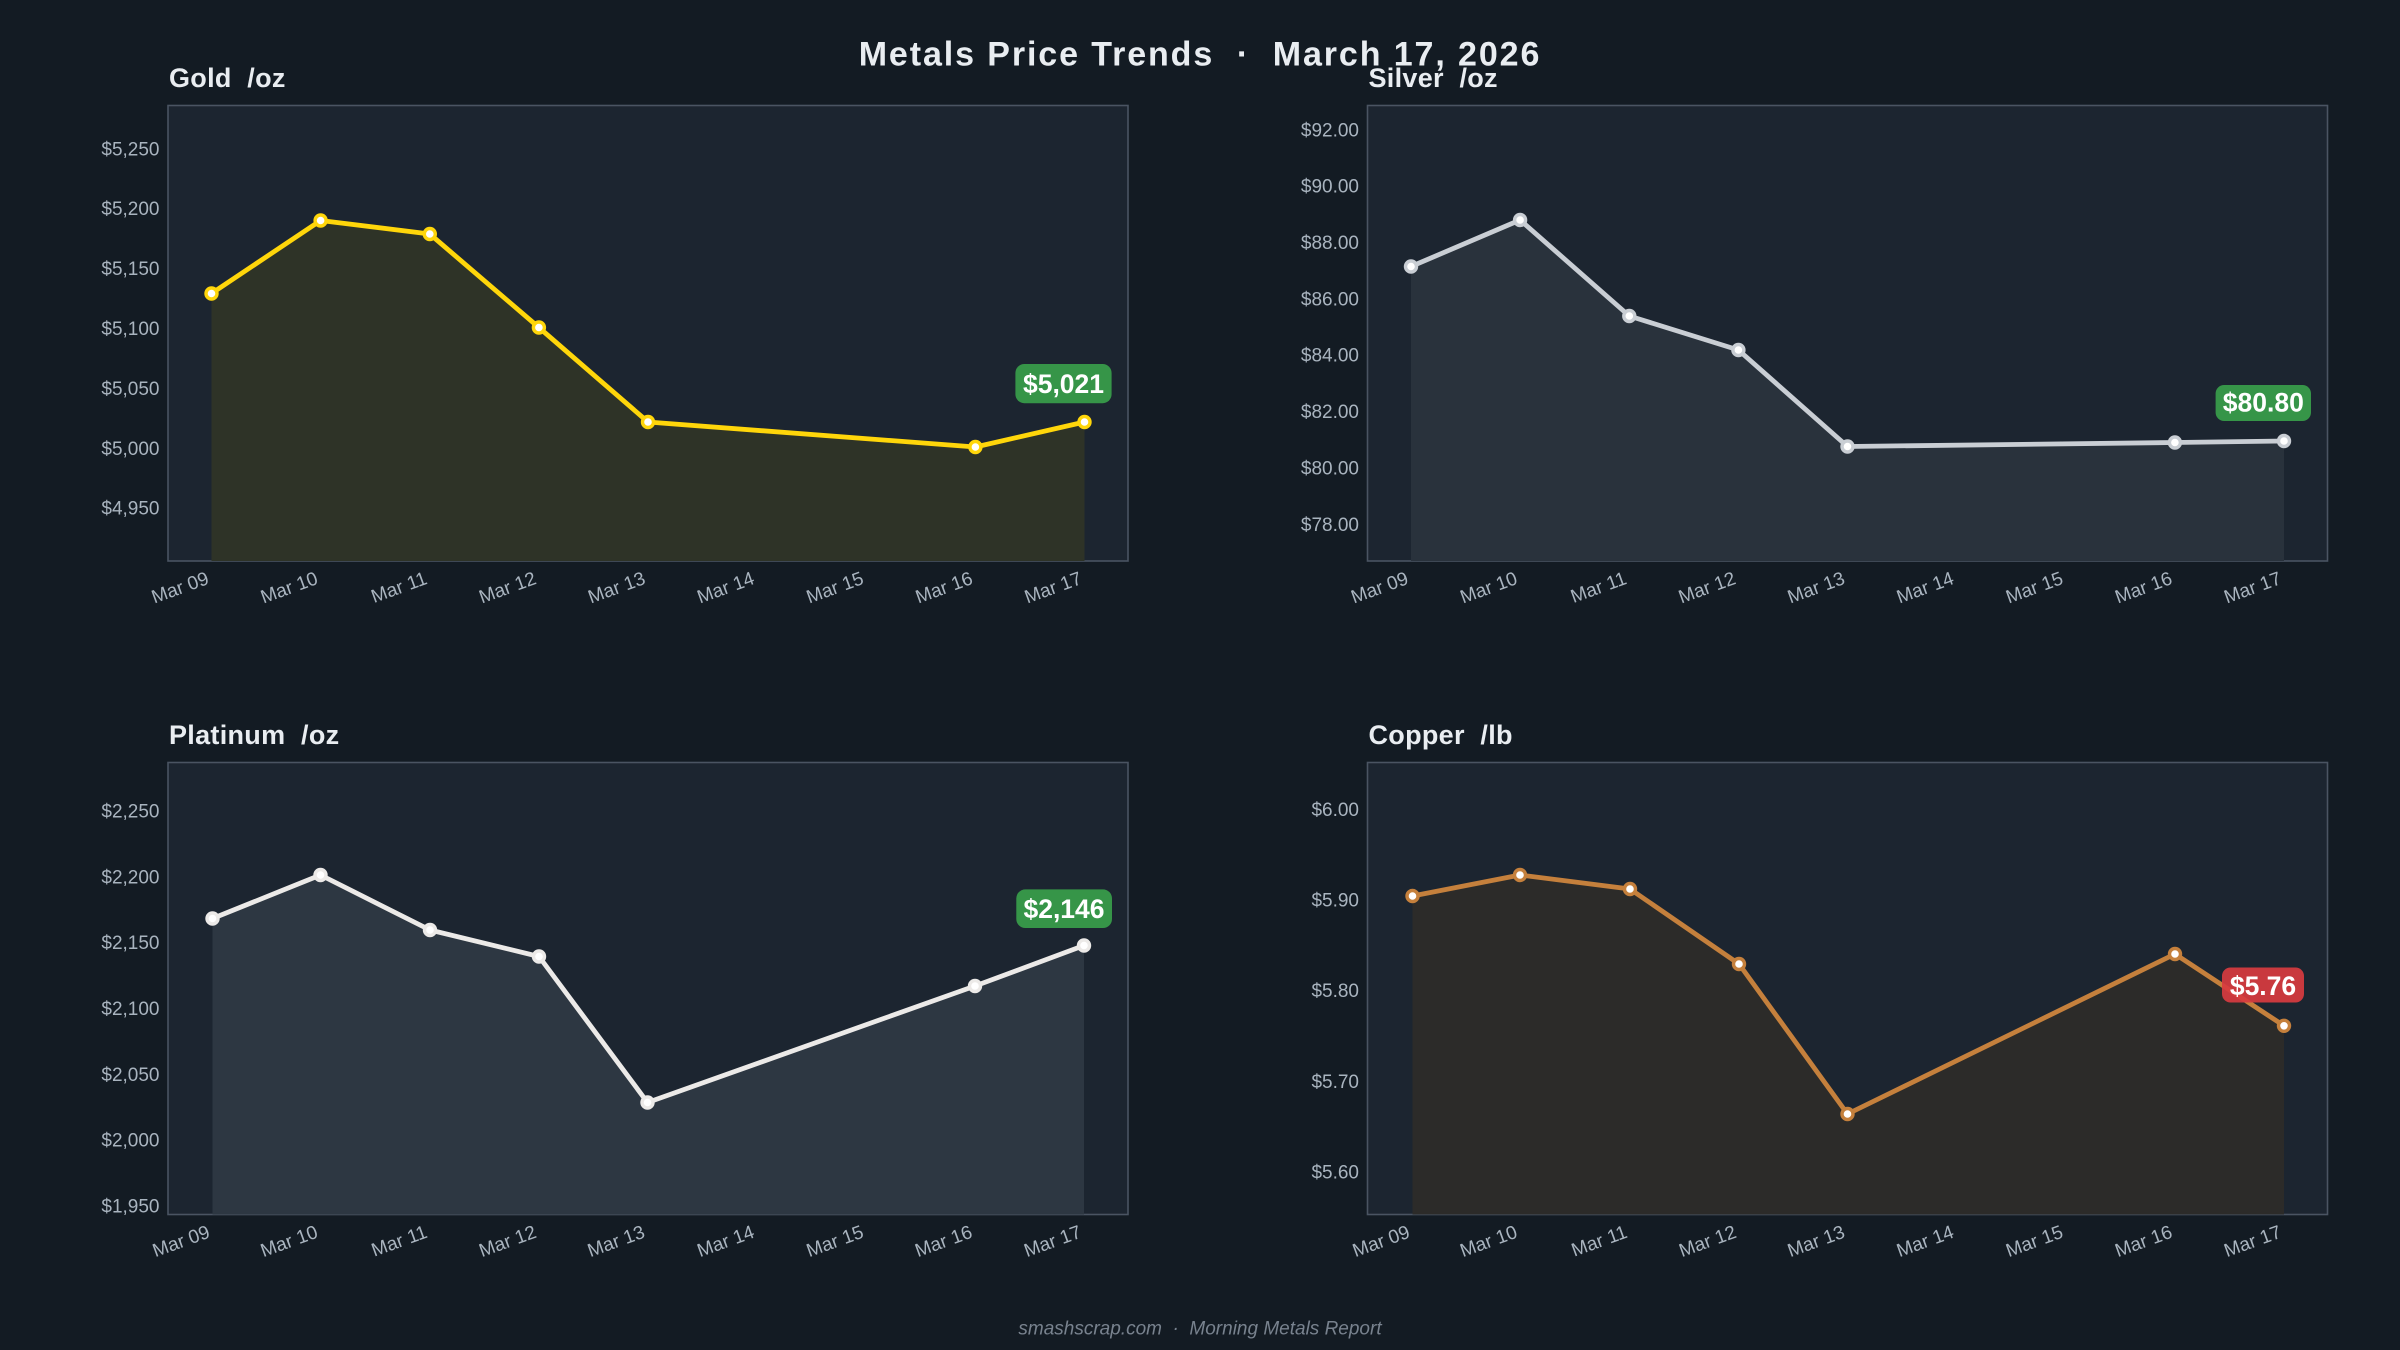 The width and height of the screenshot is (2400, 1350). Describe the element at coordinates (1200, 1329) in the screenshot. I see `svg-text:smashscrap.com · Morning Met: smashscrap.com · Morning Metals Report` at that location.